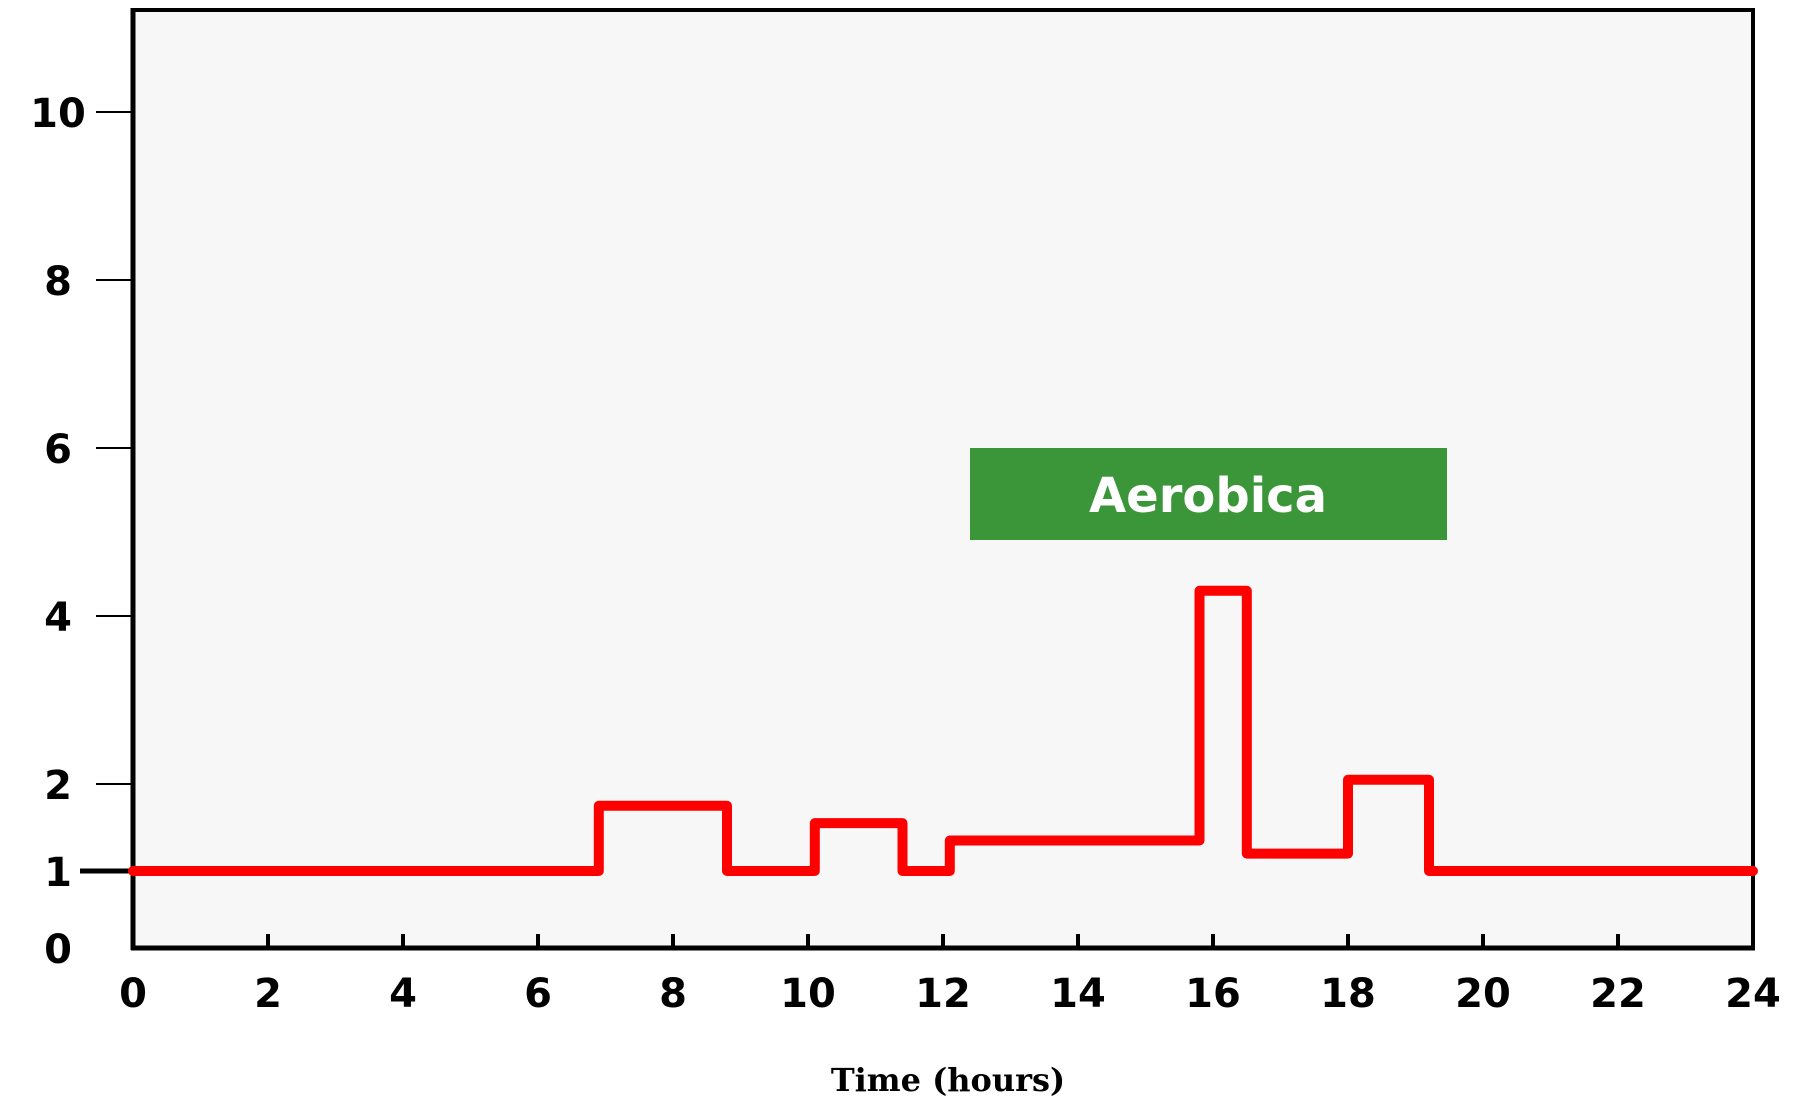 The image size is (1796, 1100). I want to click on y-tick-label: 8, so click(58, 282).